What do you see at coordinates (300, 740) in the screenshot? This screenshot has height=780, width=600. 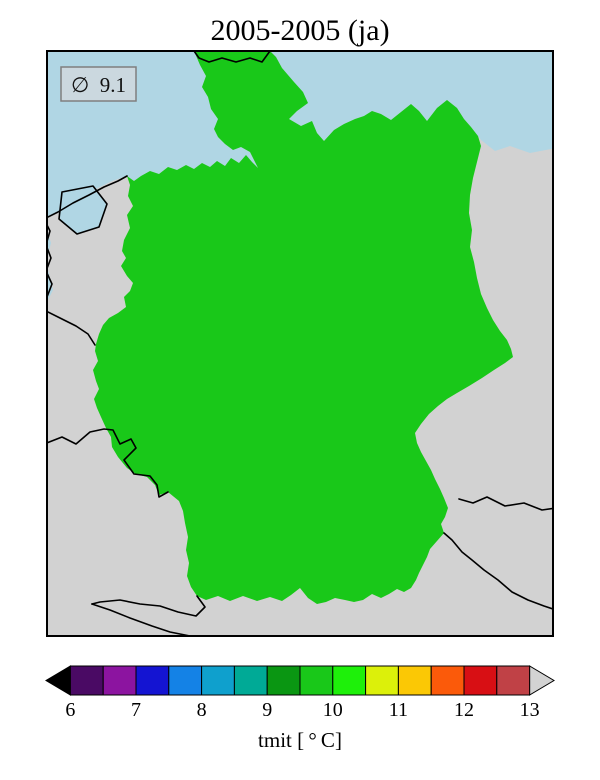 I see `svg-text: tmit [ ° C]` at bounding box center [300, 740].